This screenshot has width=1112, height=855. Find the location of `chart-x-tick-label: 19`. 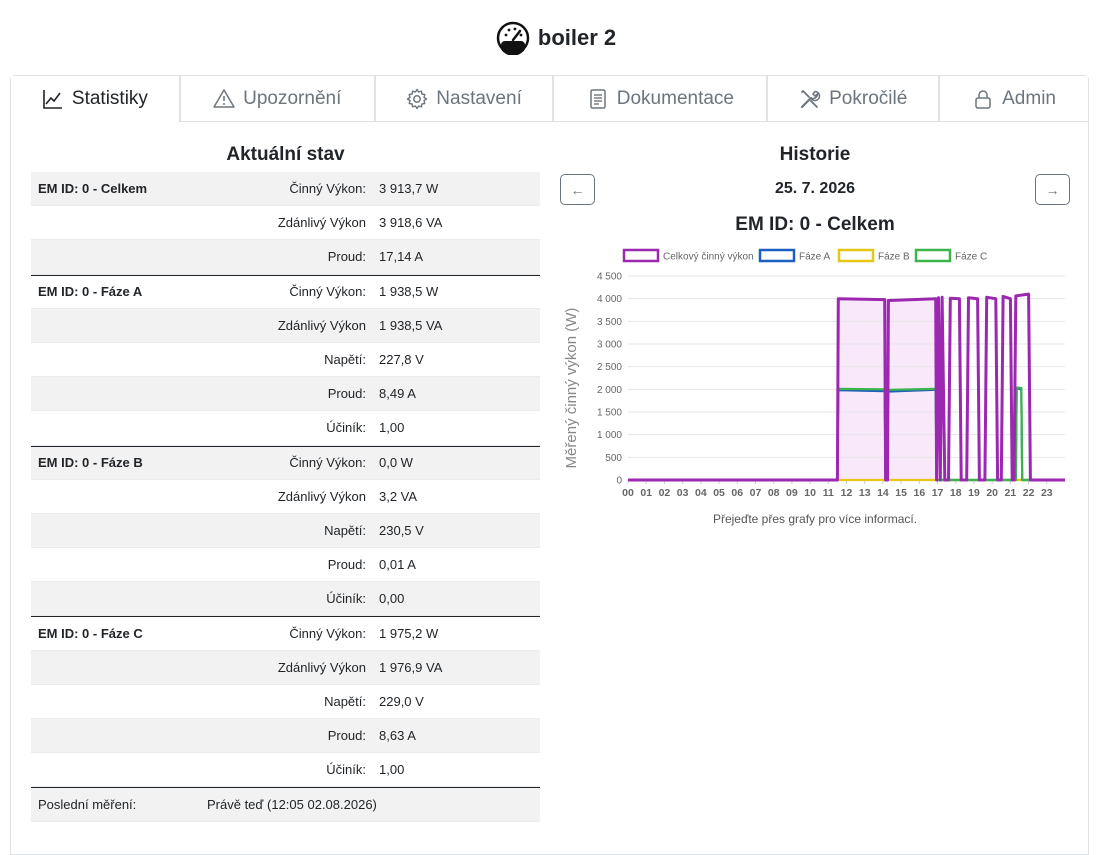

chart-x-tick-label: 19 is located at coordinates (974, 493).